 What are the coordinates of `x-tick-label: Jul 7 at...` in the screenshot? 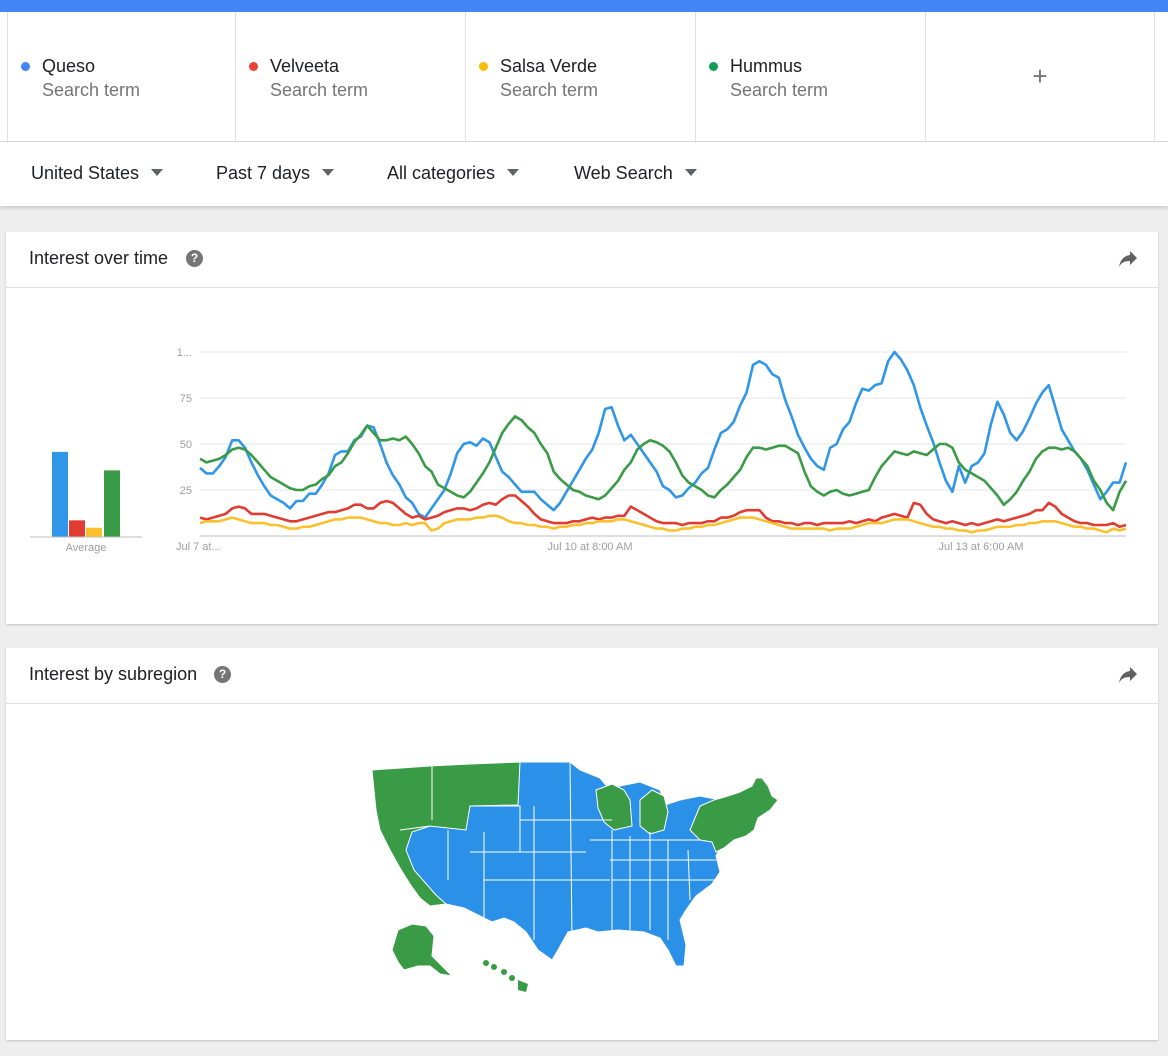 It's located at (198, 547).